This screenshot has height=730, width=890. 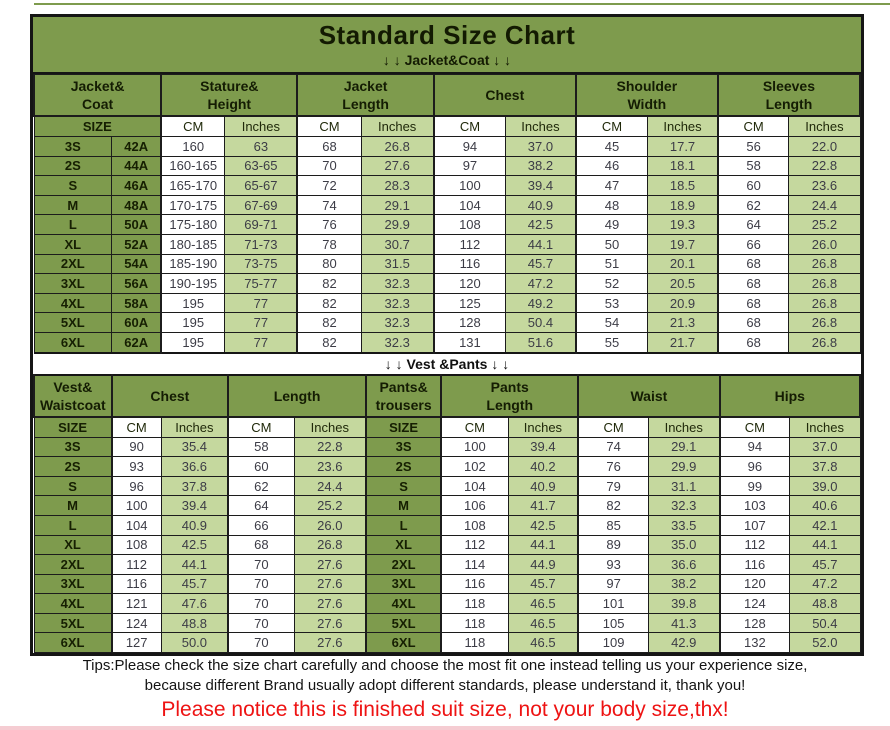 What do you see at coordinates (684, 564) in the screenshot?
I see `table-cell: 36.6` at bounding box center [684, 564].